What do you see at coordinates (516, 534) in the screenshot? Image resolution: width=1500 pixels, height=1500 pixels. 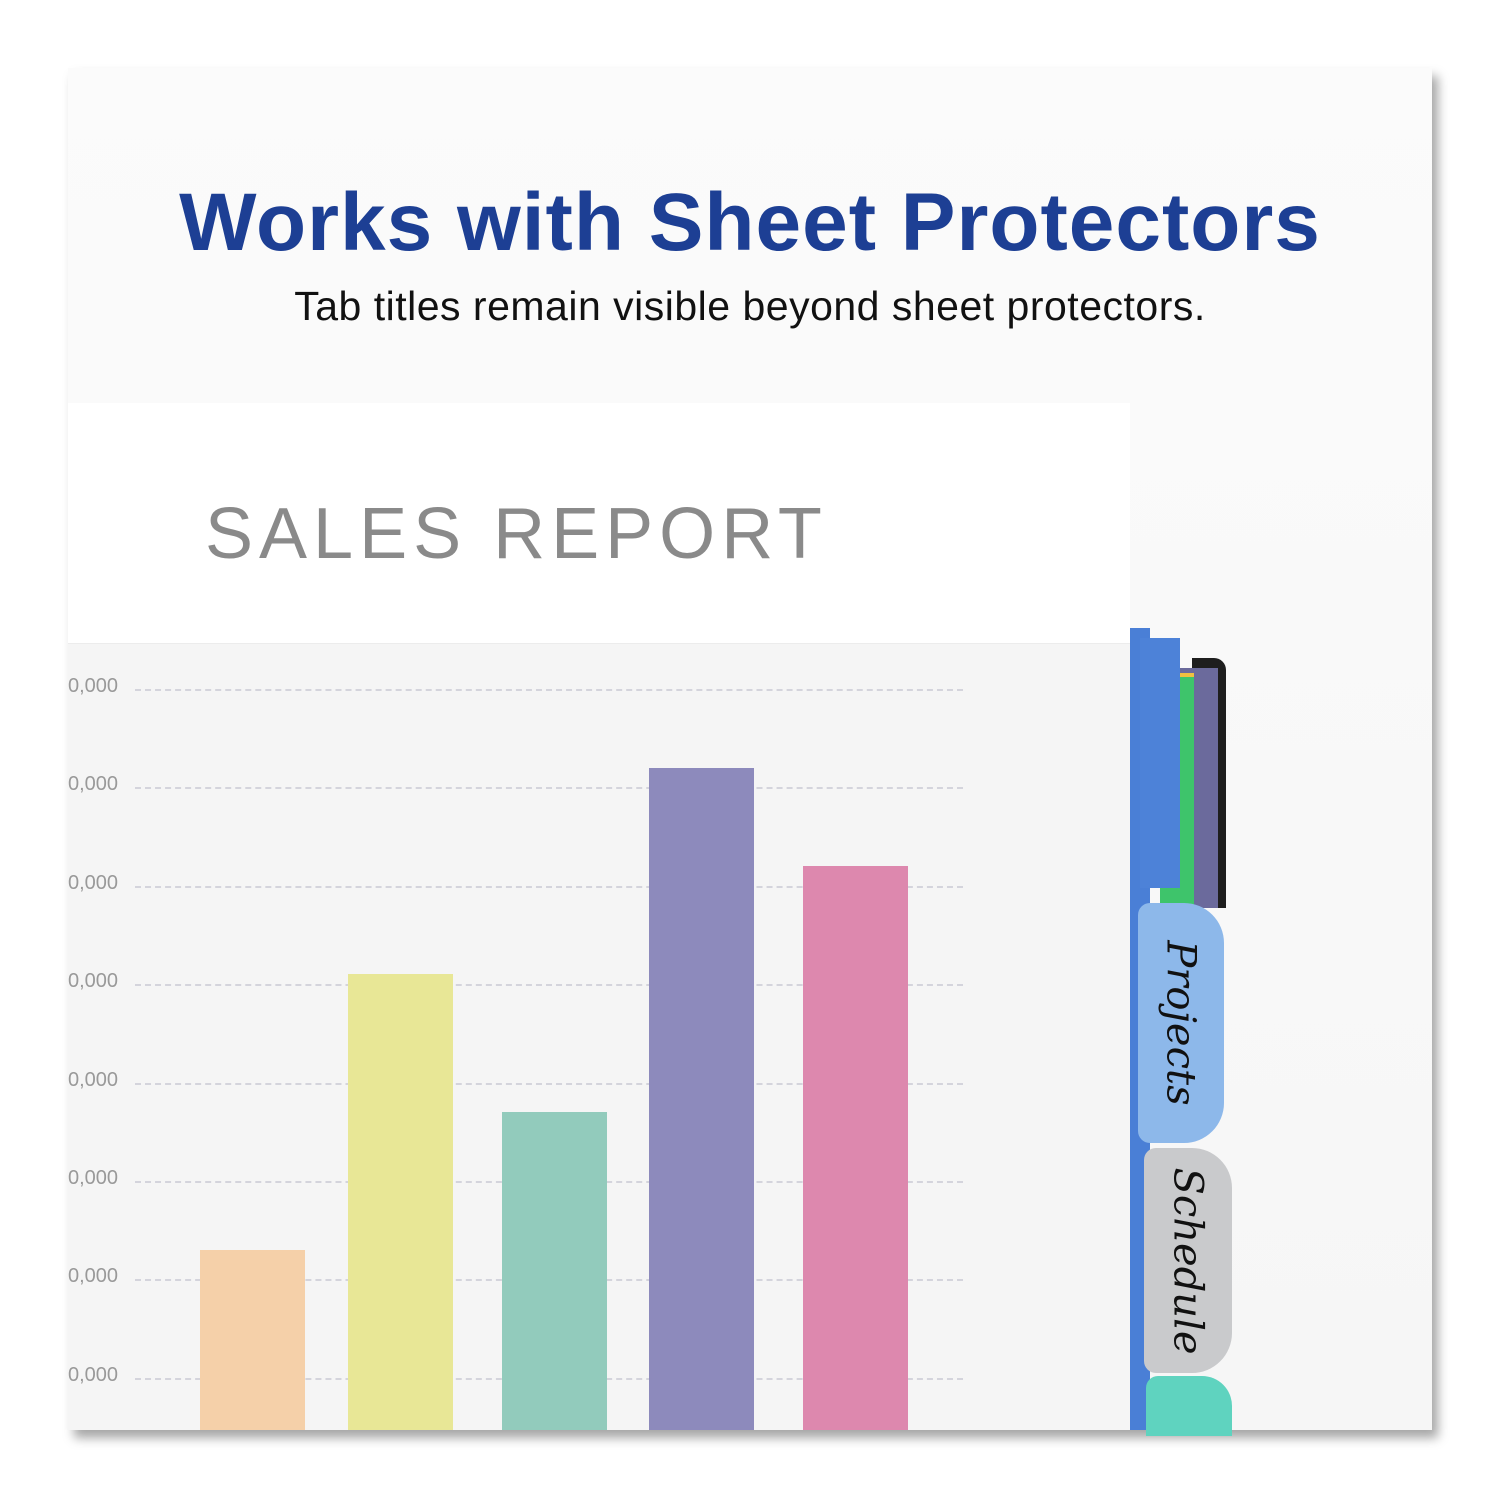 I see `sheet-title: SALES REPORT` at bounding box center [516, 534].